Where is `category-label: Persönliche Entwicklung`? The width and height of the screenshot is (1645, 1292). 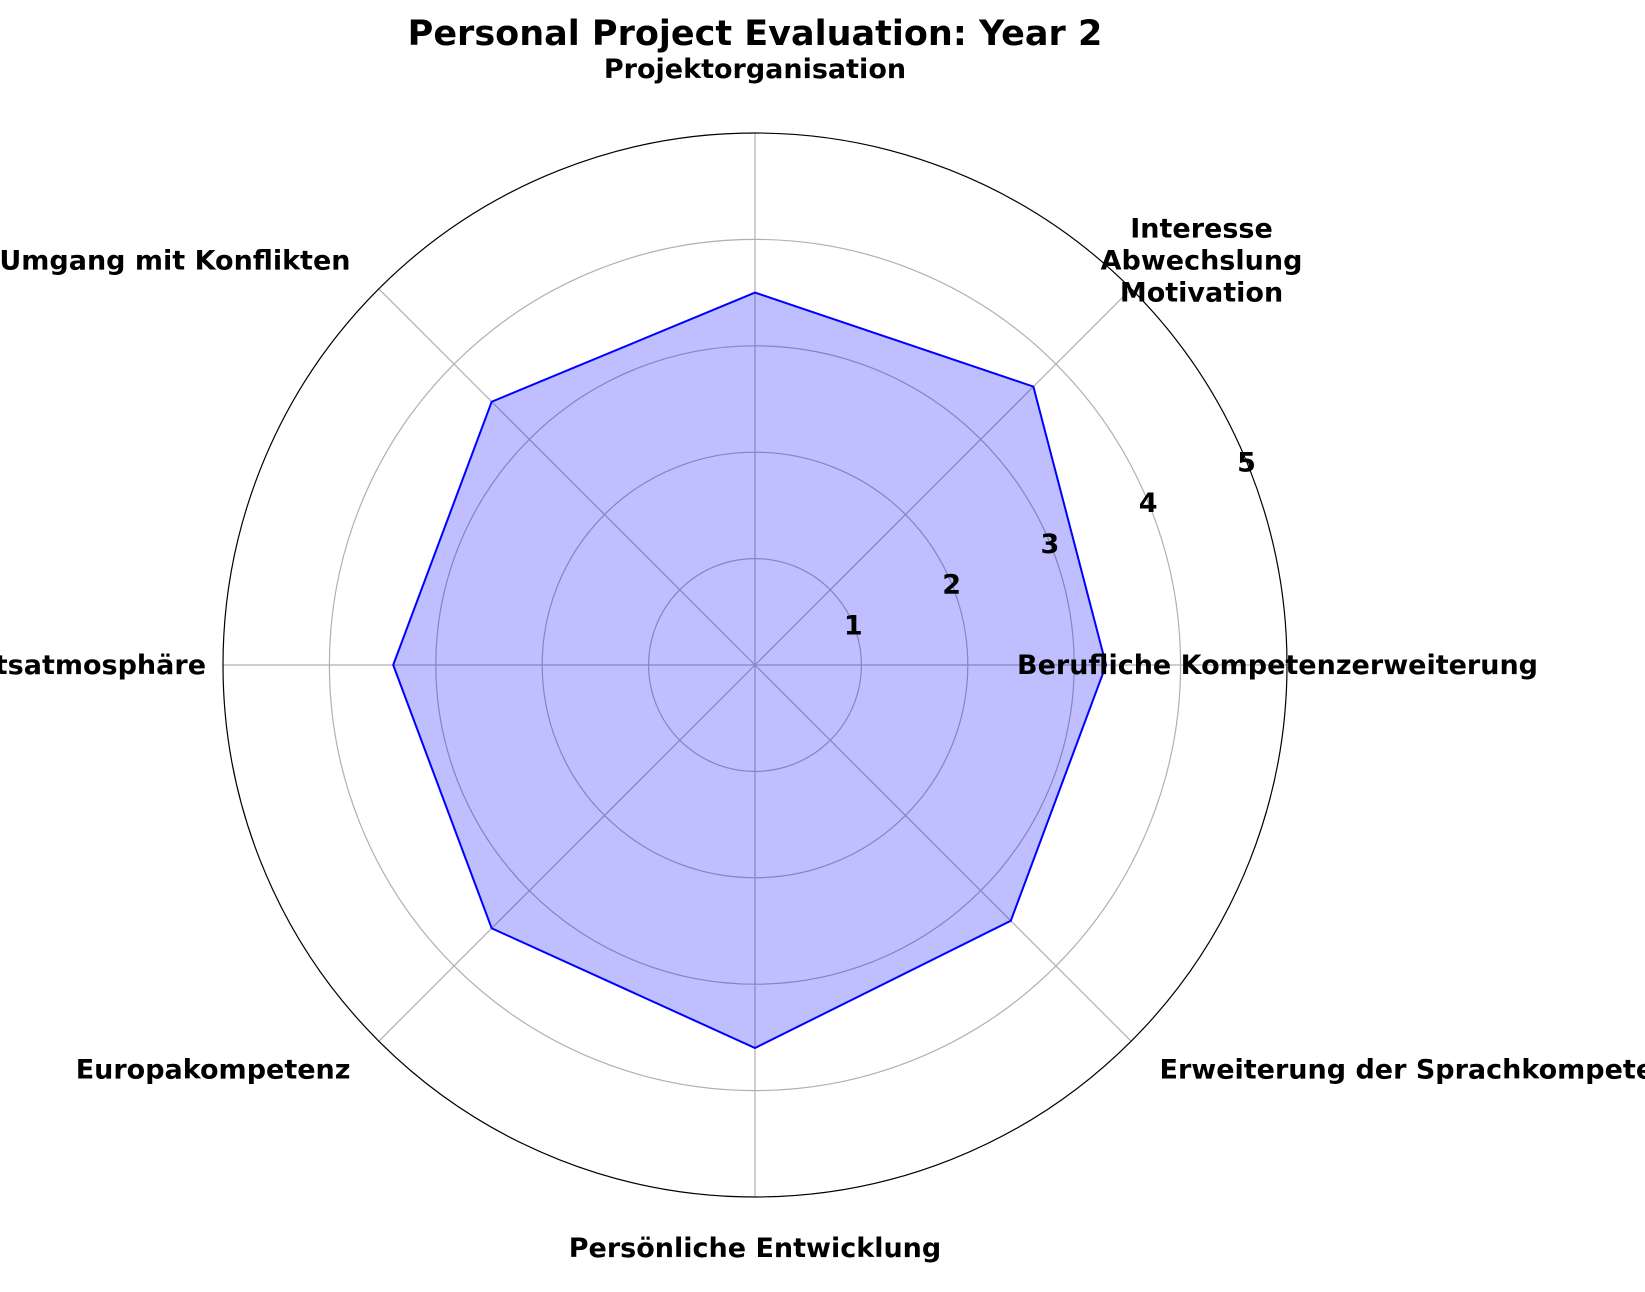 category-label: Persönliche Entwicklung is located at coordinates (755, 1248).